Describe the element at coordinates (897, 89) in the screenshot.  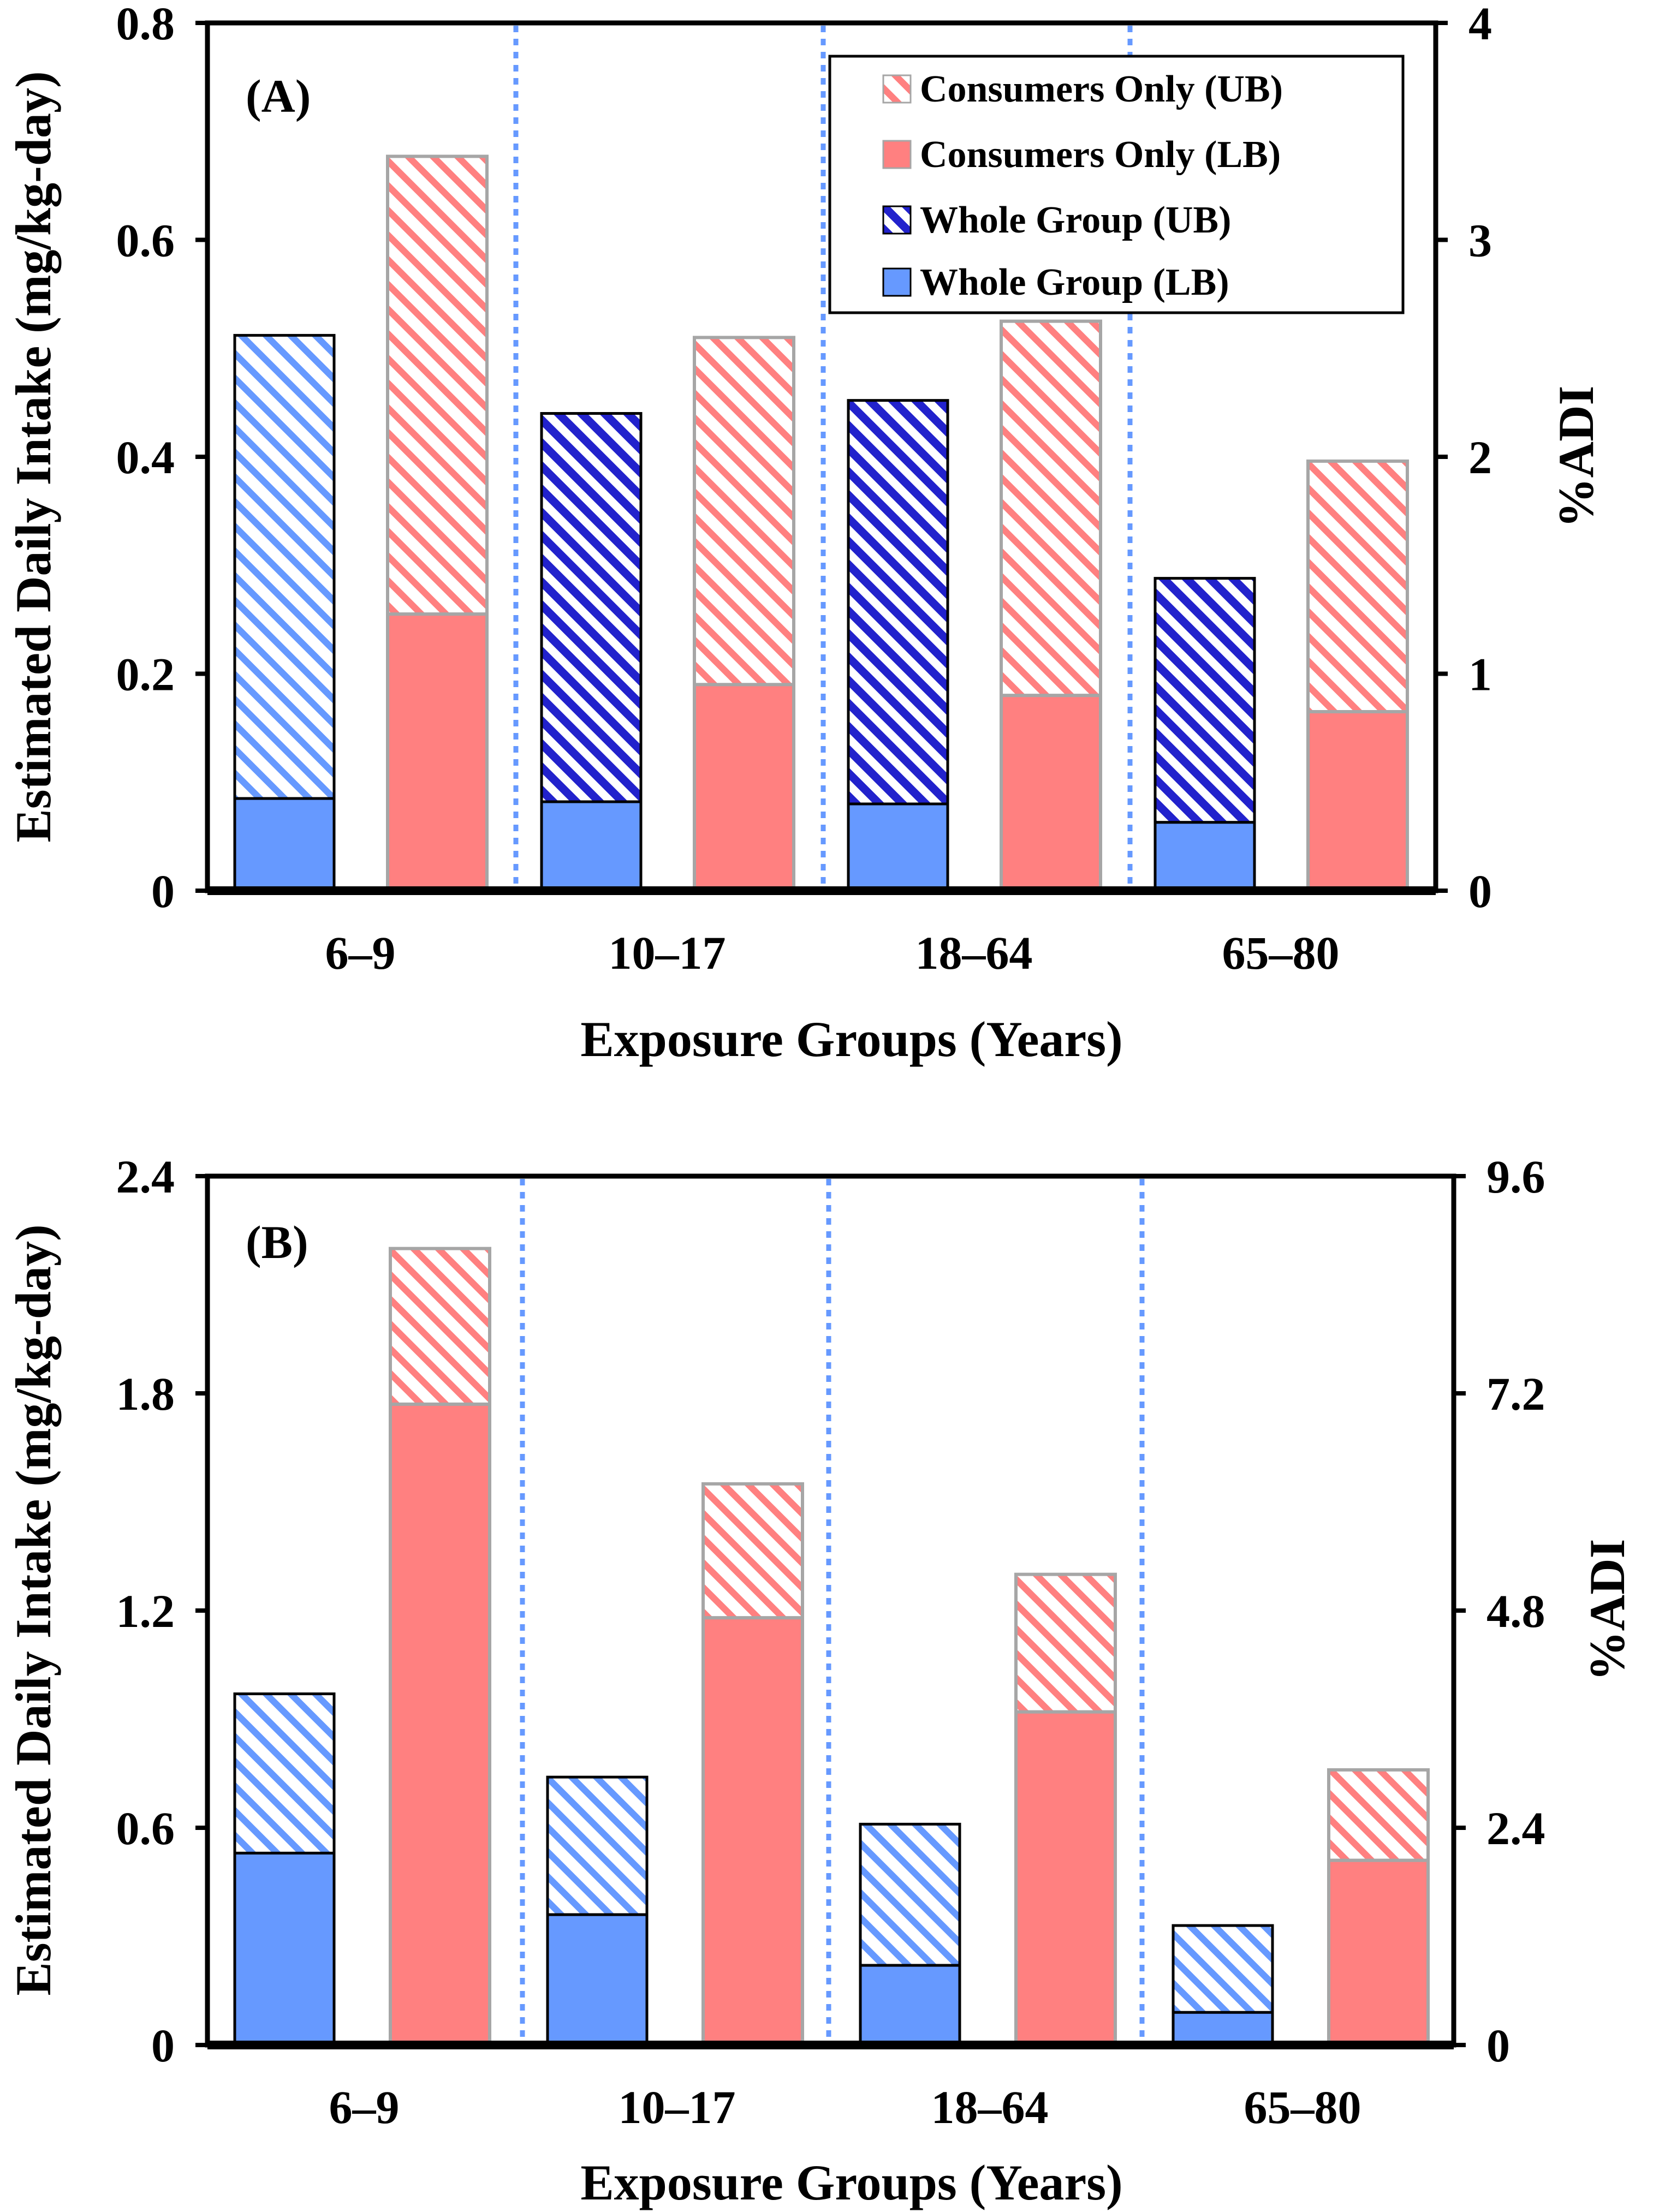
I see `legend-swatch-consumers-ub` at that location.